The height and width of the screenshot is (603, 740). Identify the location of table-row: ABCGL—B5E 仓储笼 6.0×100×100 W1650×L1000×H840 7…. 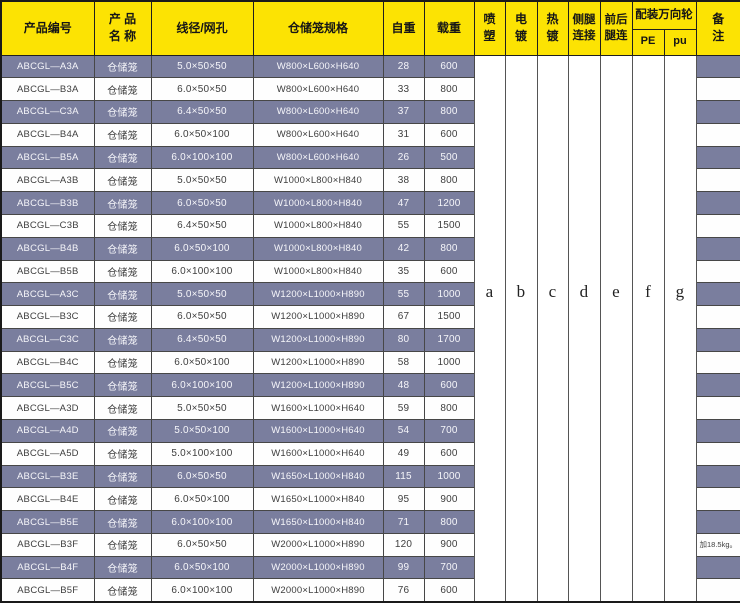
(370, 522).